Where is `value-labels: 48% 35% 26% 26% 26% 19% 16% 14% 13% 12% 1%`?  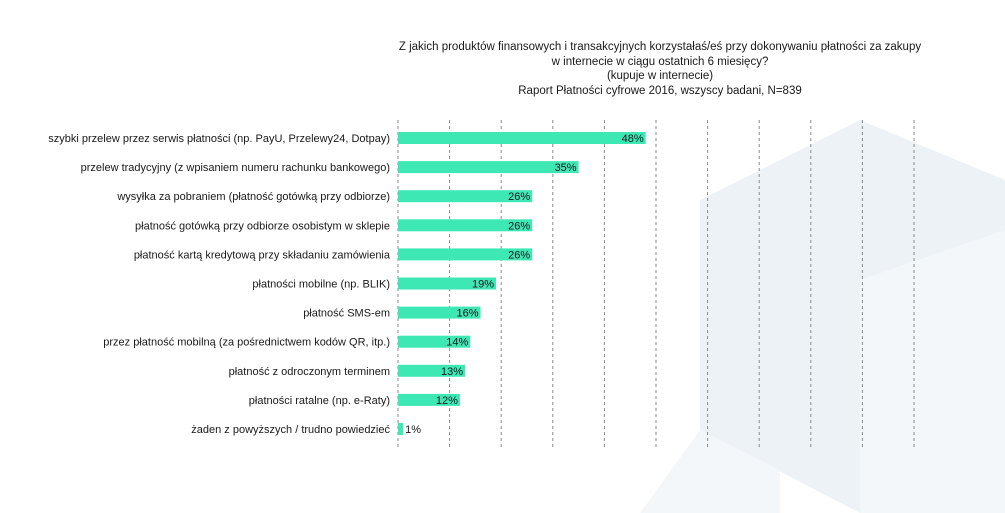
value-labels: 48% 35% 26% 26% 26% 19% 16% 14% 13% 12% 1% is located at coordinates (524, 284).